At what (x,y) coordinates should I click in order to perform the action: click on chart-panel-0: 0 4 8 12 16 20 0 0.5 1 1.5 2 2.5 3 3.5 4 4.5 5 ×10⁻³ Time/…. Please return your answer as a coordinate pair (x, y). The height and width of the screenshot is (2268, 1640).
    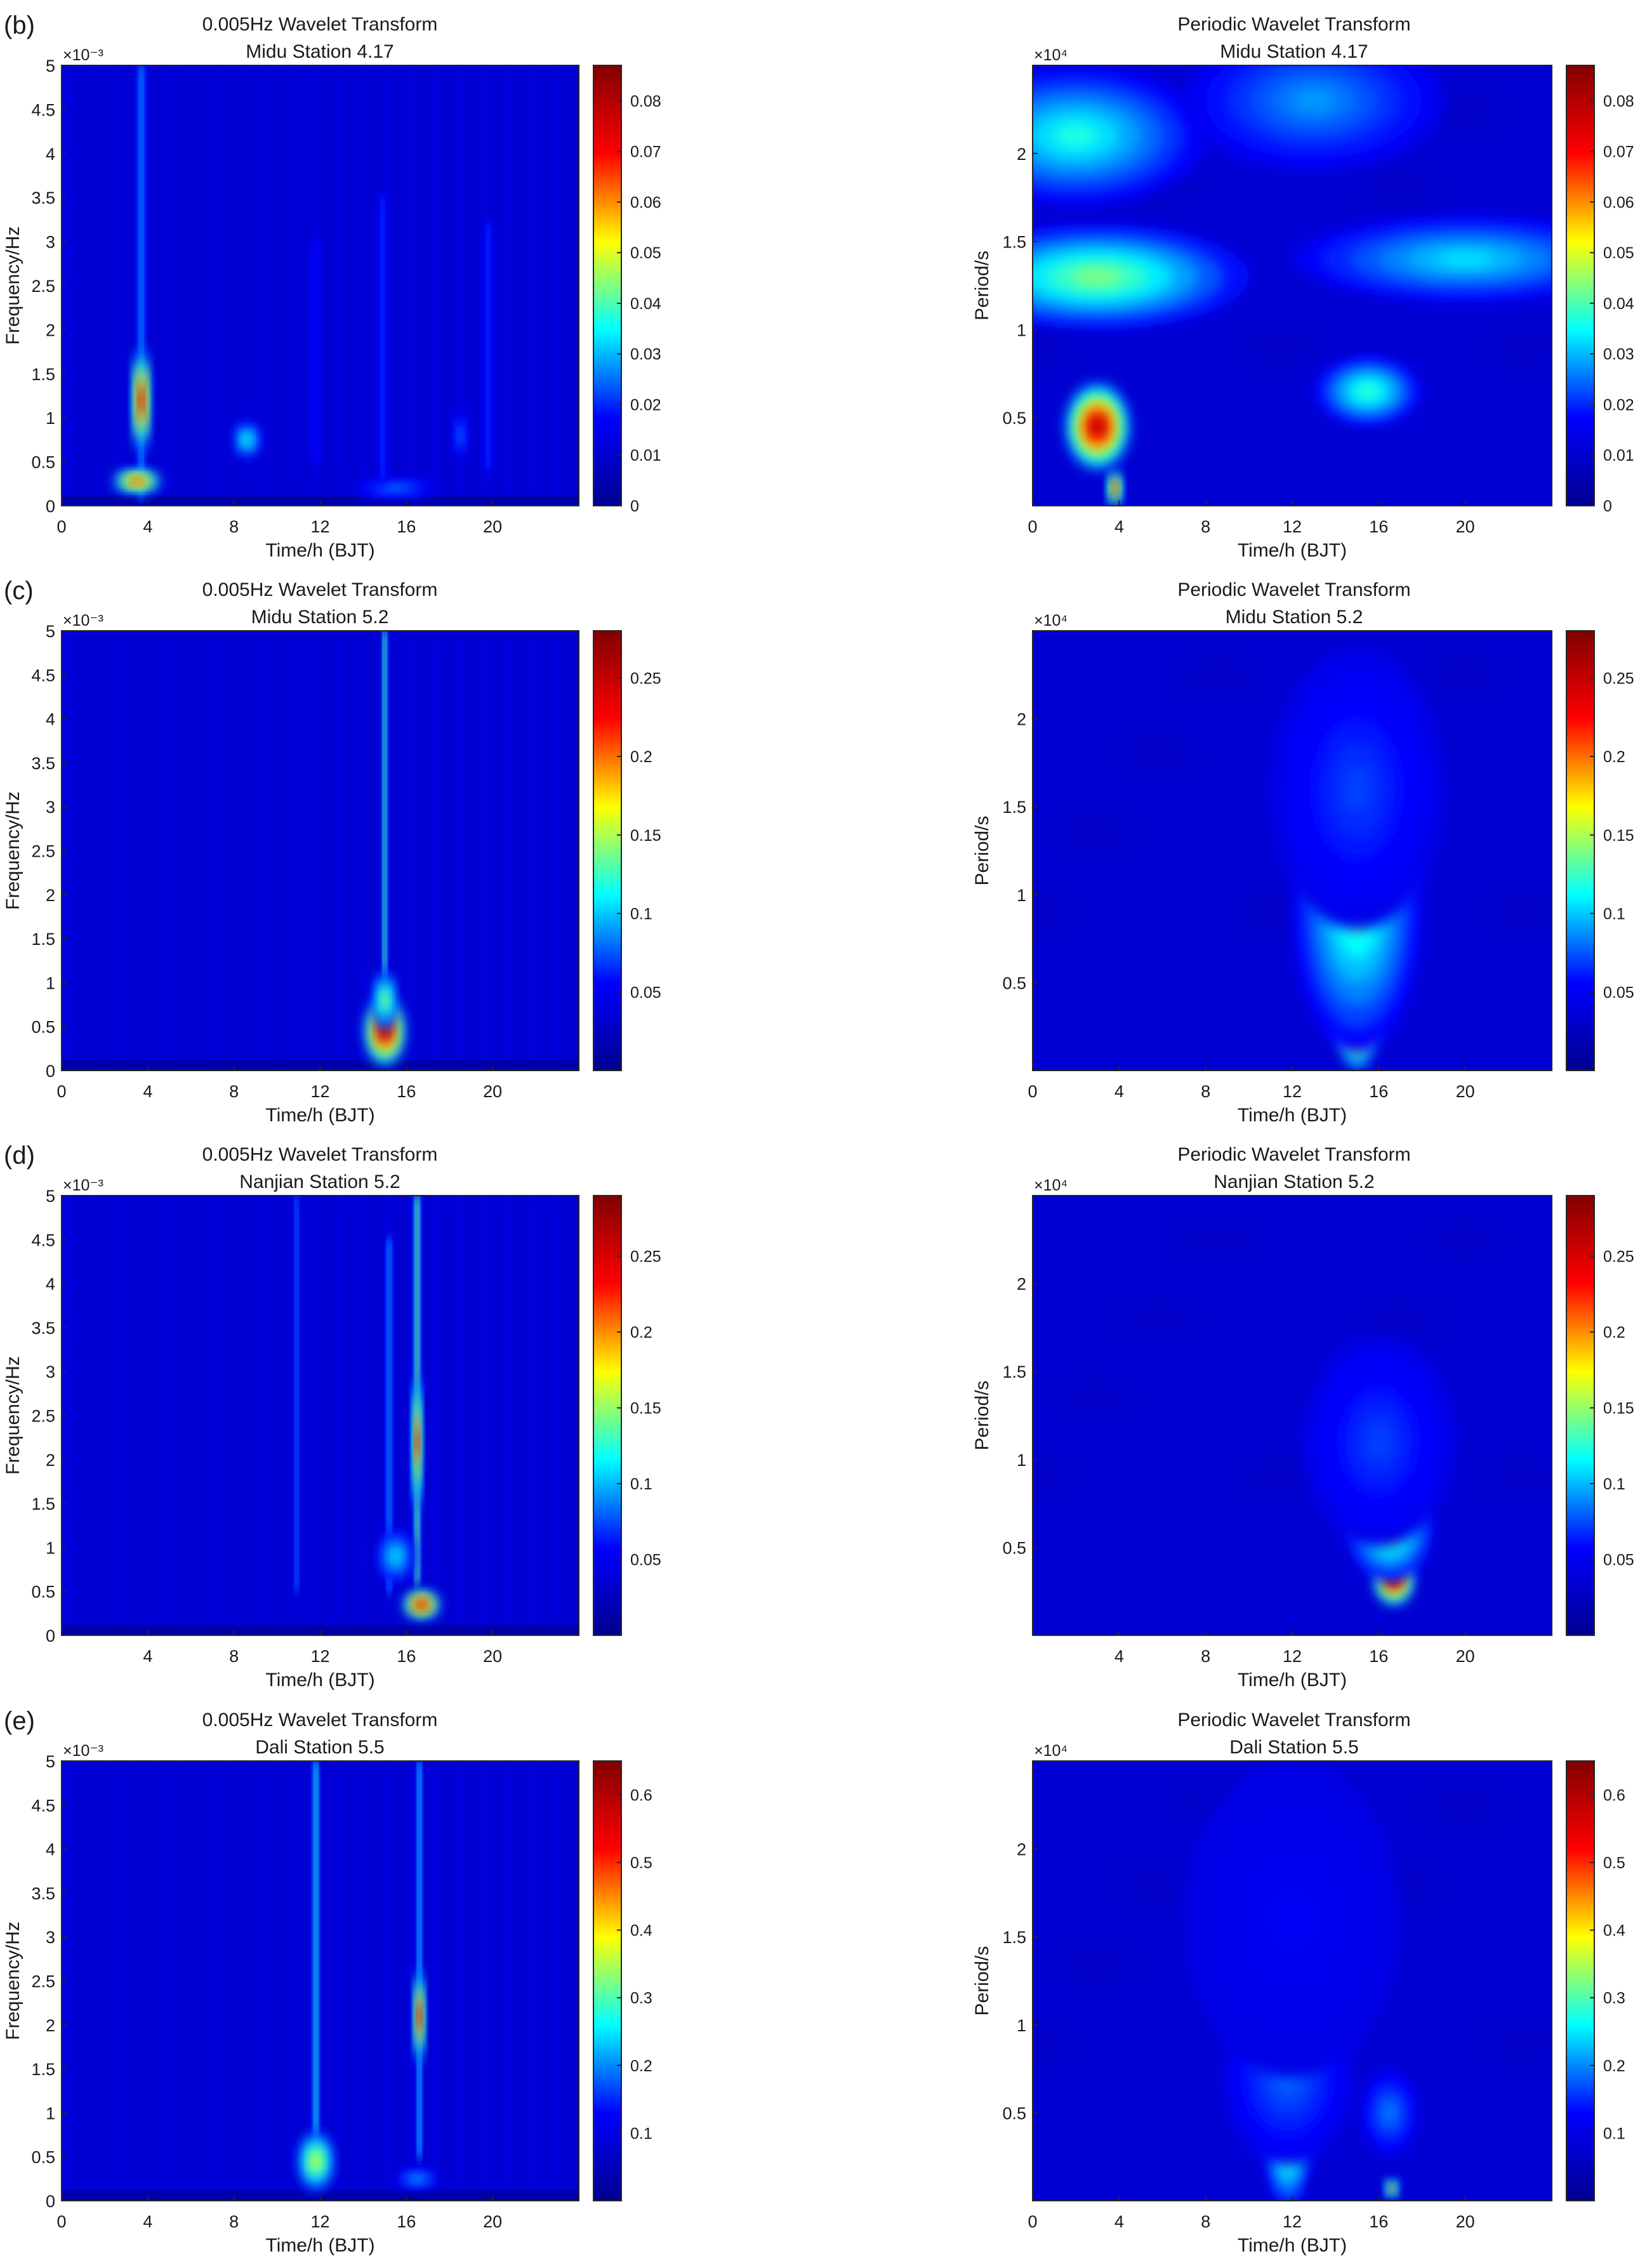
    Looking at the image, I should click on (332, 286).